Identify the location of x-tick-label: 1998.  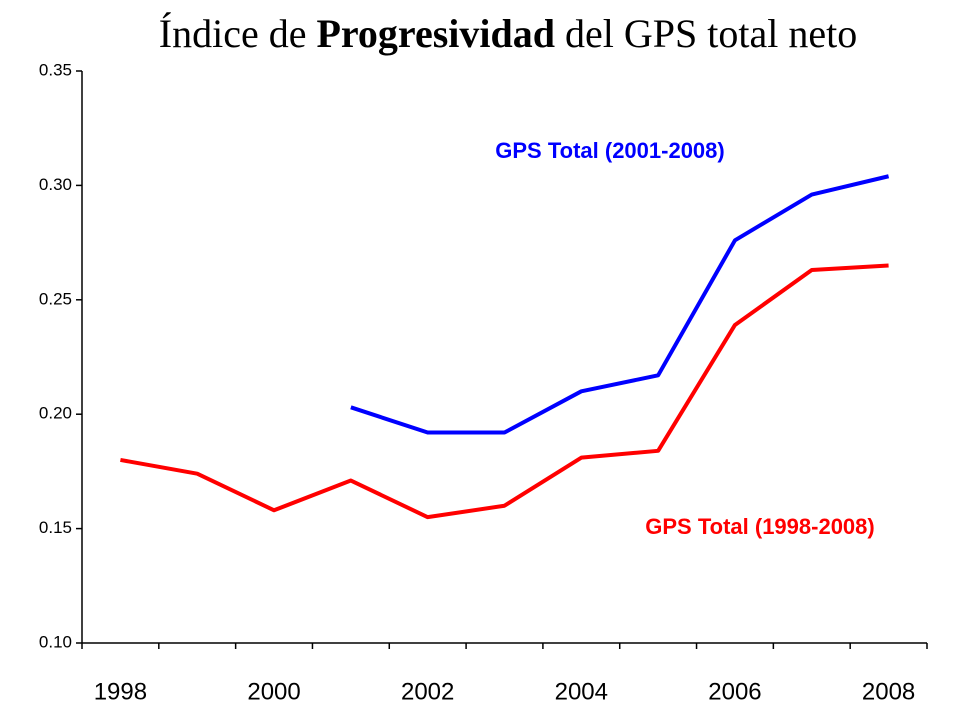
(120, 691).